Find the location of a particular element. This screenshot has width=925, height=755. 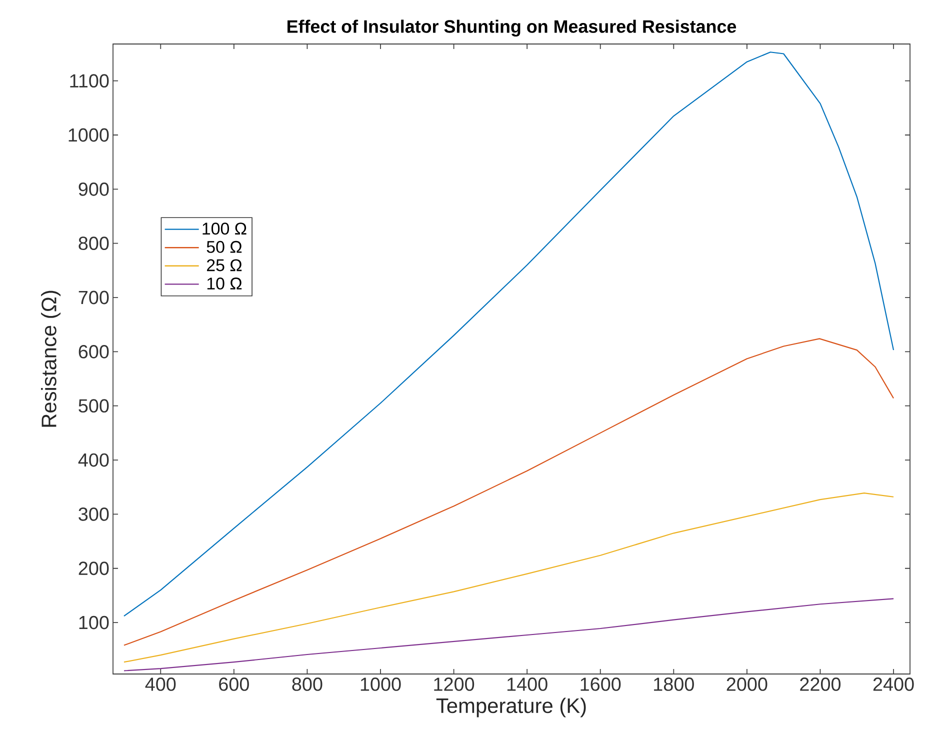

y-tick-label: 300 is located at coordinates (93, 514).